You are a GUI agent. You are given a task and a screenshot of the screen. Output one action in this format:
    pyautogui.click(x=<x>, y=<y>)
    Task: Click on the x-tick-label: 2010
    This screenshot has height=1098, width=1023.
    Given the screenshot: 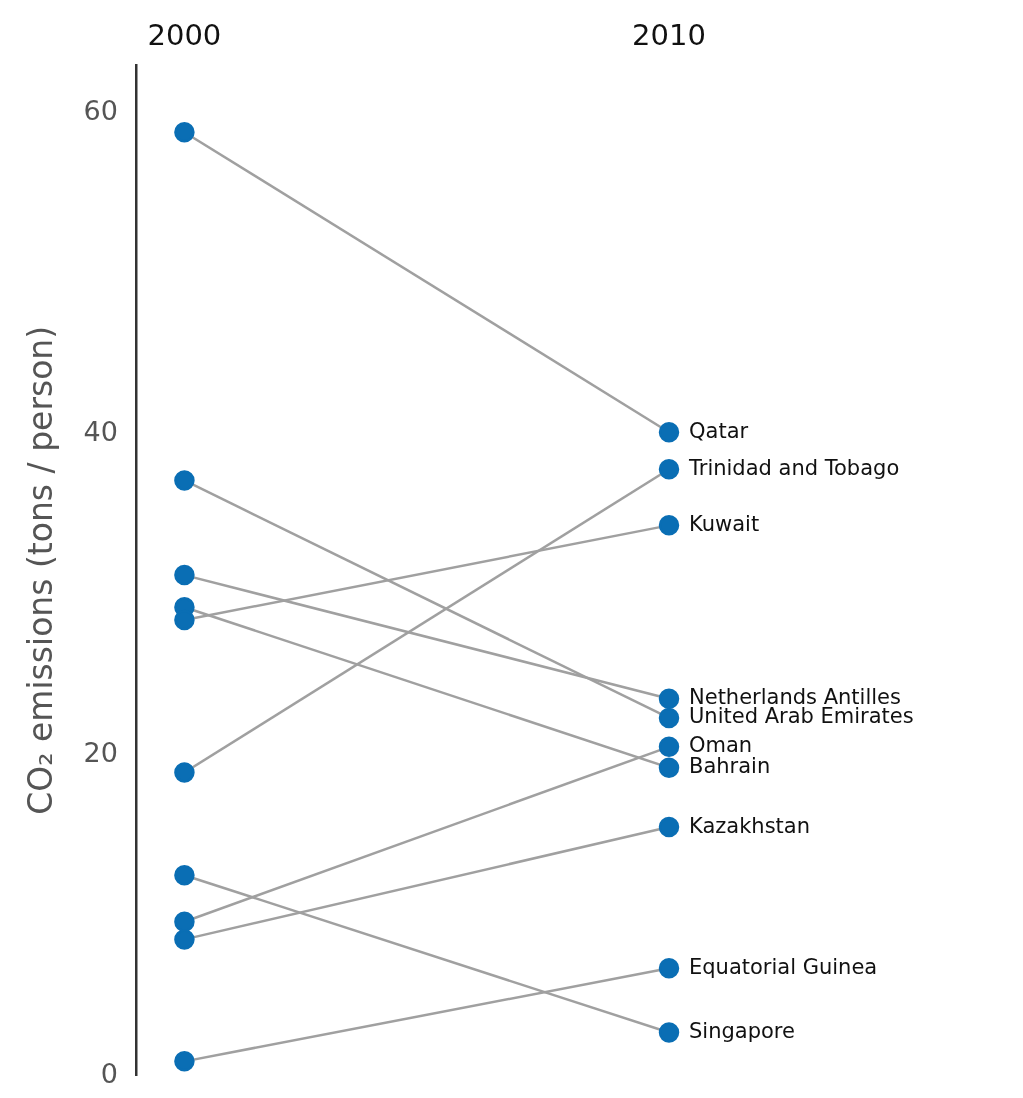 What is the action you would take?
    pyautogui.click(x=669, y=34)
    